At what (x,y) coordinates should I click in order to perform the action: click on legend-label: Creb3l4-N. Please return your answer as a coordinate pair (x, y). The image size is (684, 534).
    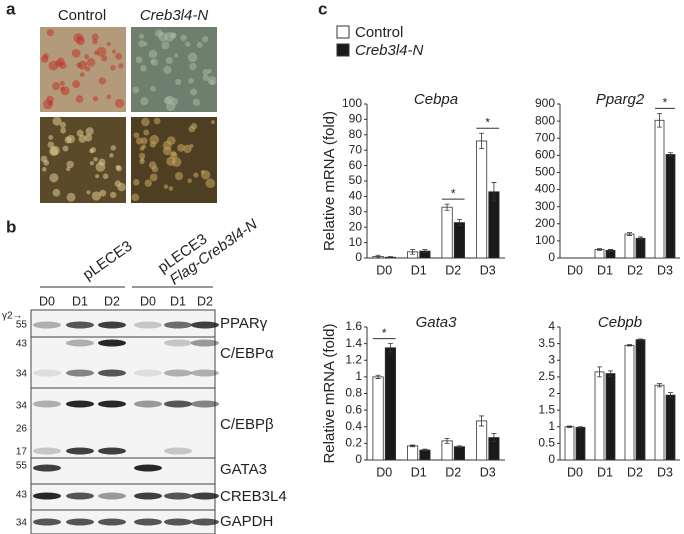
    Looking at the image, I should click on (389, 50).